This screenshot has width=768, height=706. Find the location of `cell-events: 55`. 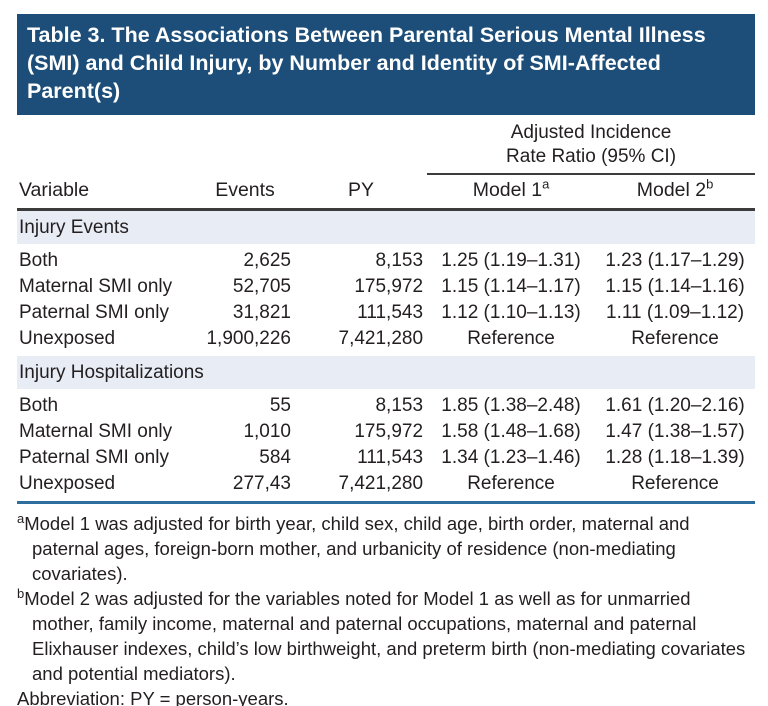

cell-events: 55 is located at coordinates (280, 405).